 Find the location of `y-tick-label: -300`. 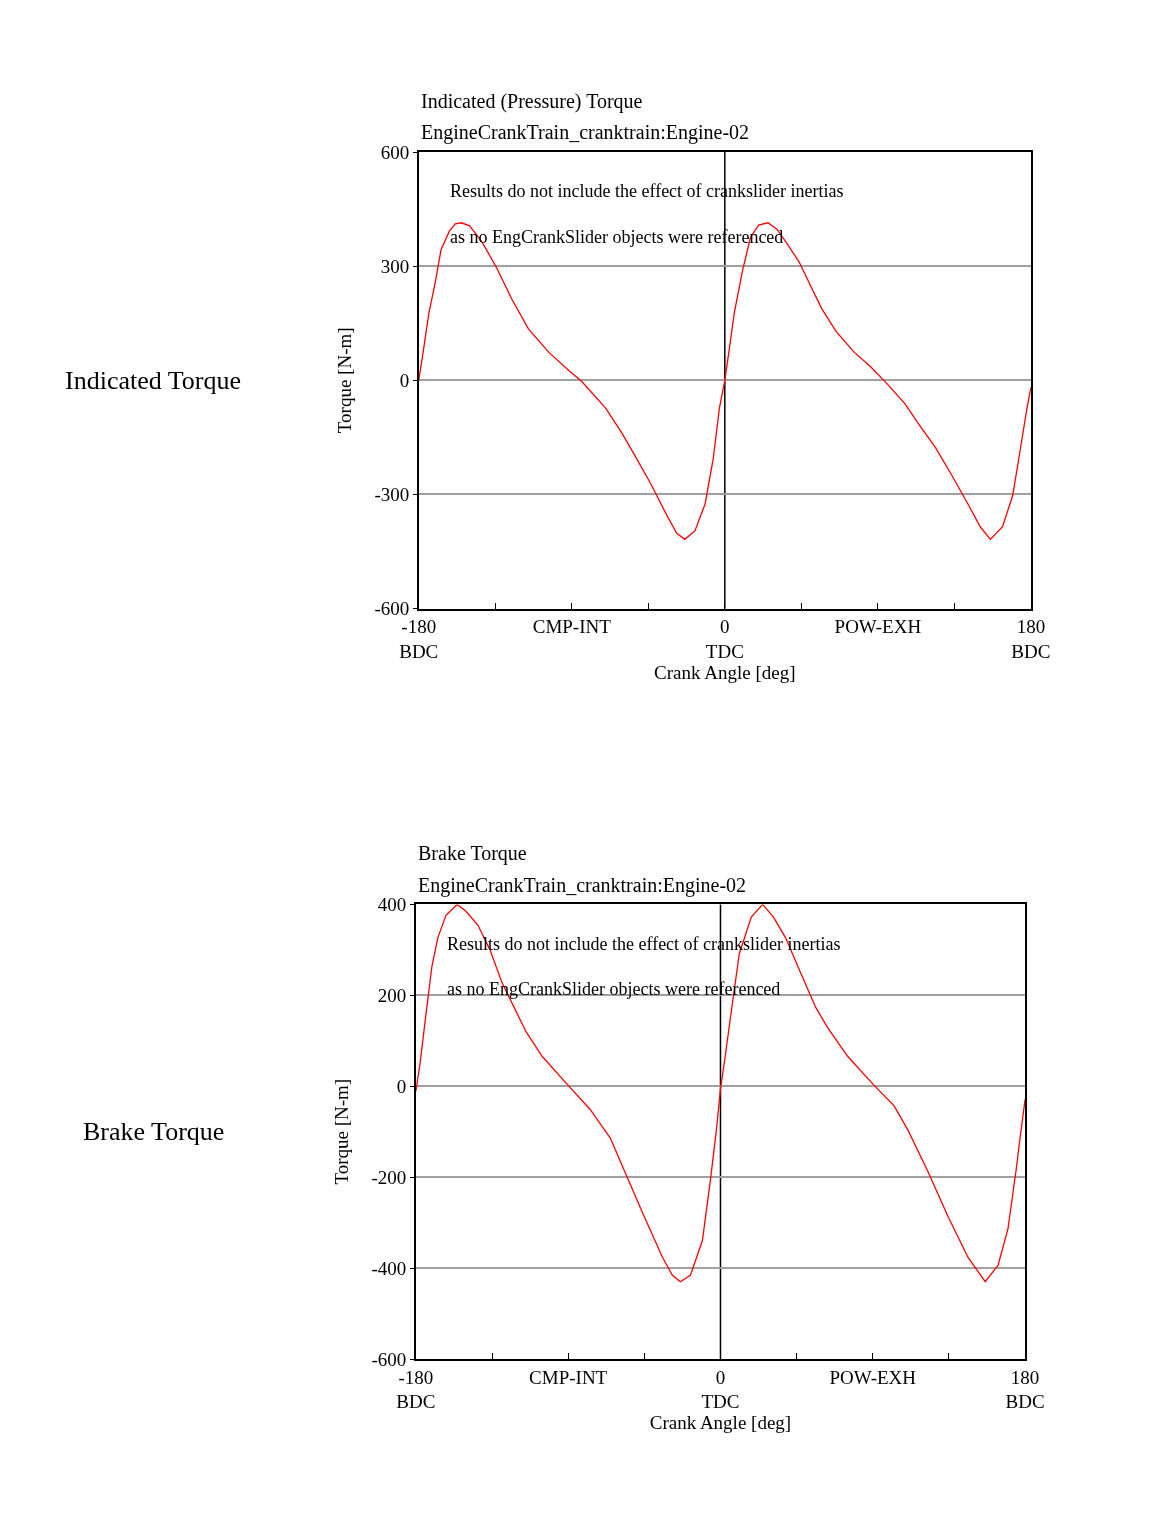

y-tick-label: -300 is located at coordinates (392, 495).